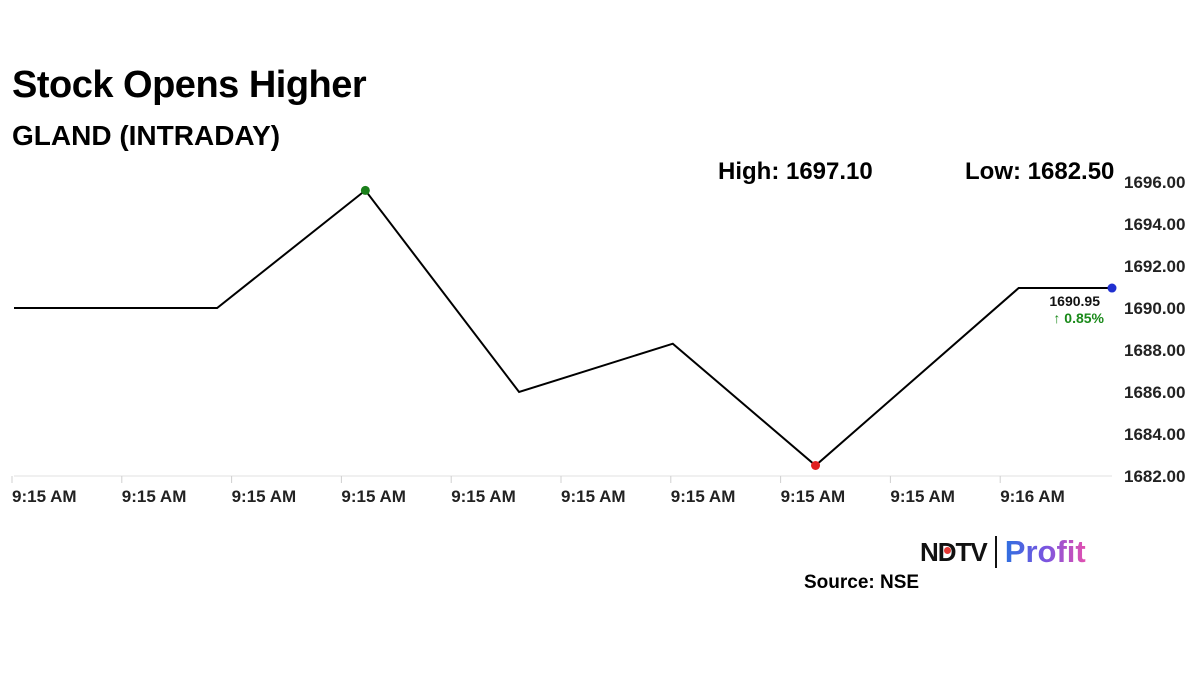 This screenshot has height=675, width=1200. What do you see at coordinates (146, 135) in the screenshot?
I see `chart-subtitle: GLAND (INTRADAY)` at bounding box center [146, 135].